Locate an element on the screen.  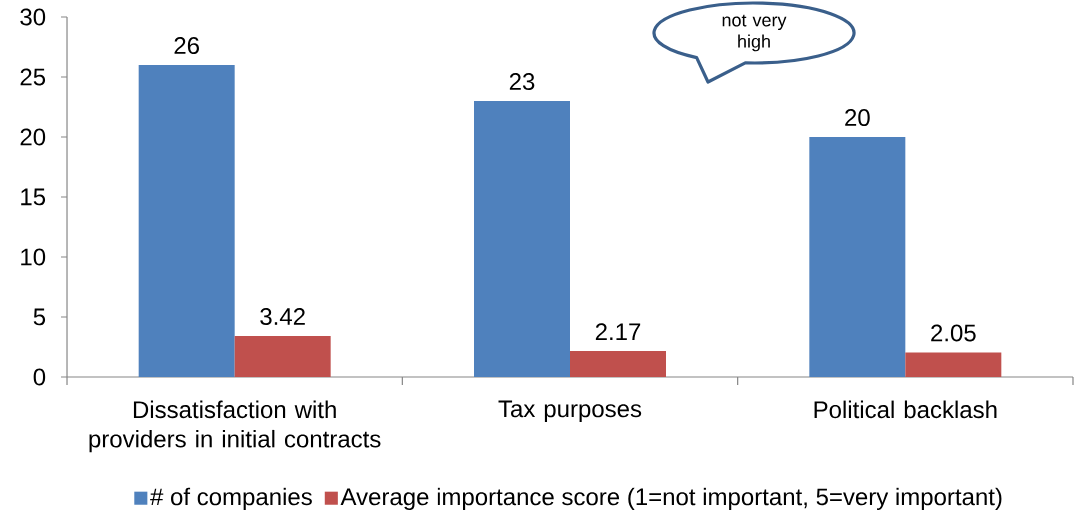
y-tick-label: 25 is located at coordinates (33, 77).